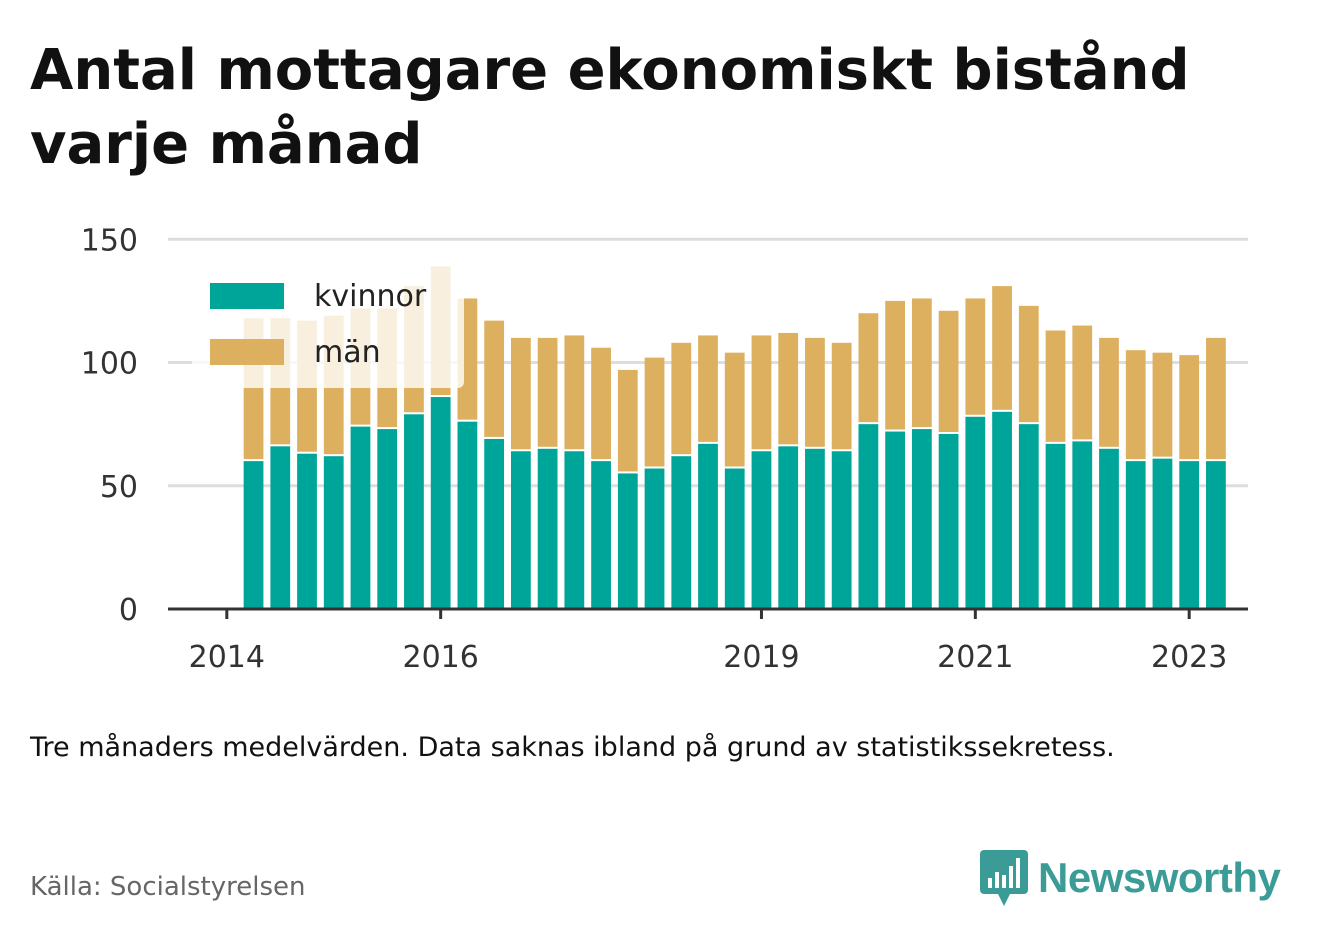 This screenshot has height=939, width=1322. What do you see at coordinates (227, 657) in the screenshot?
I see `x-tick-label: 2014` at bounding box center [227, 657].